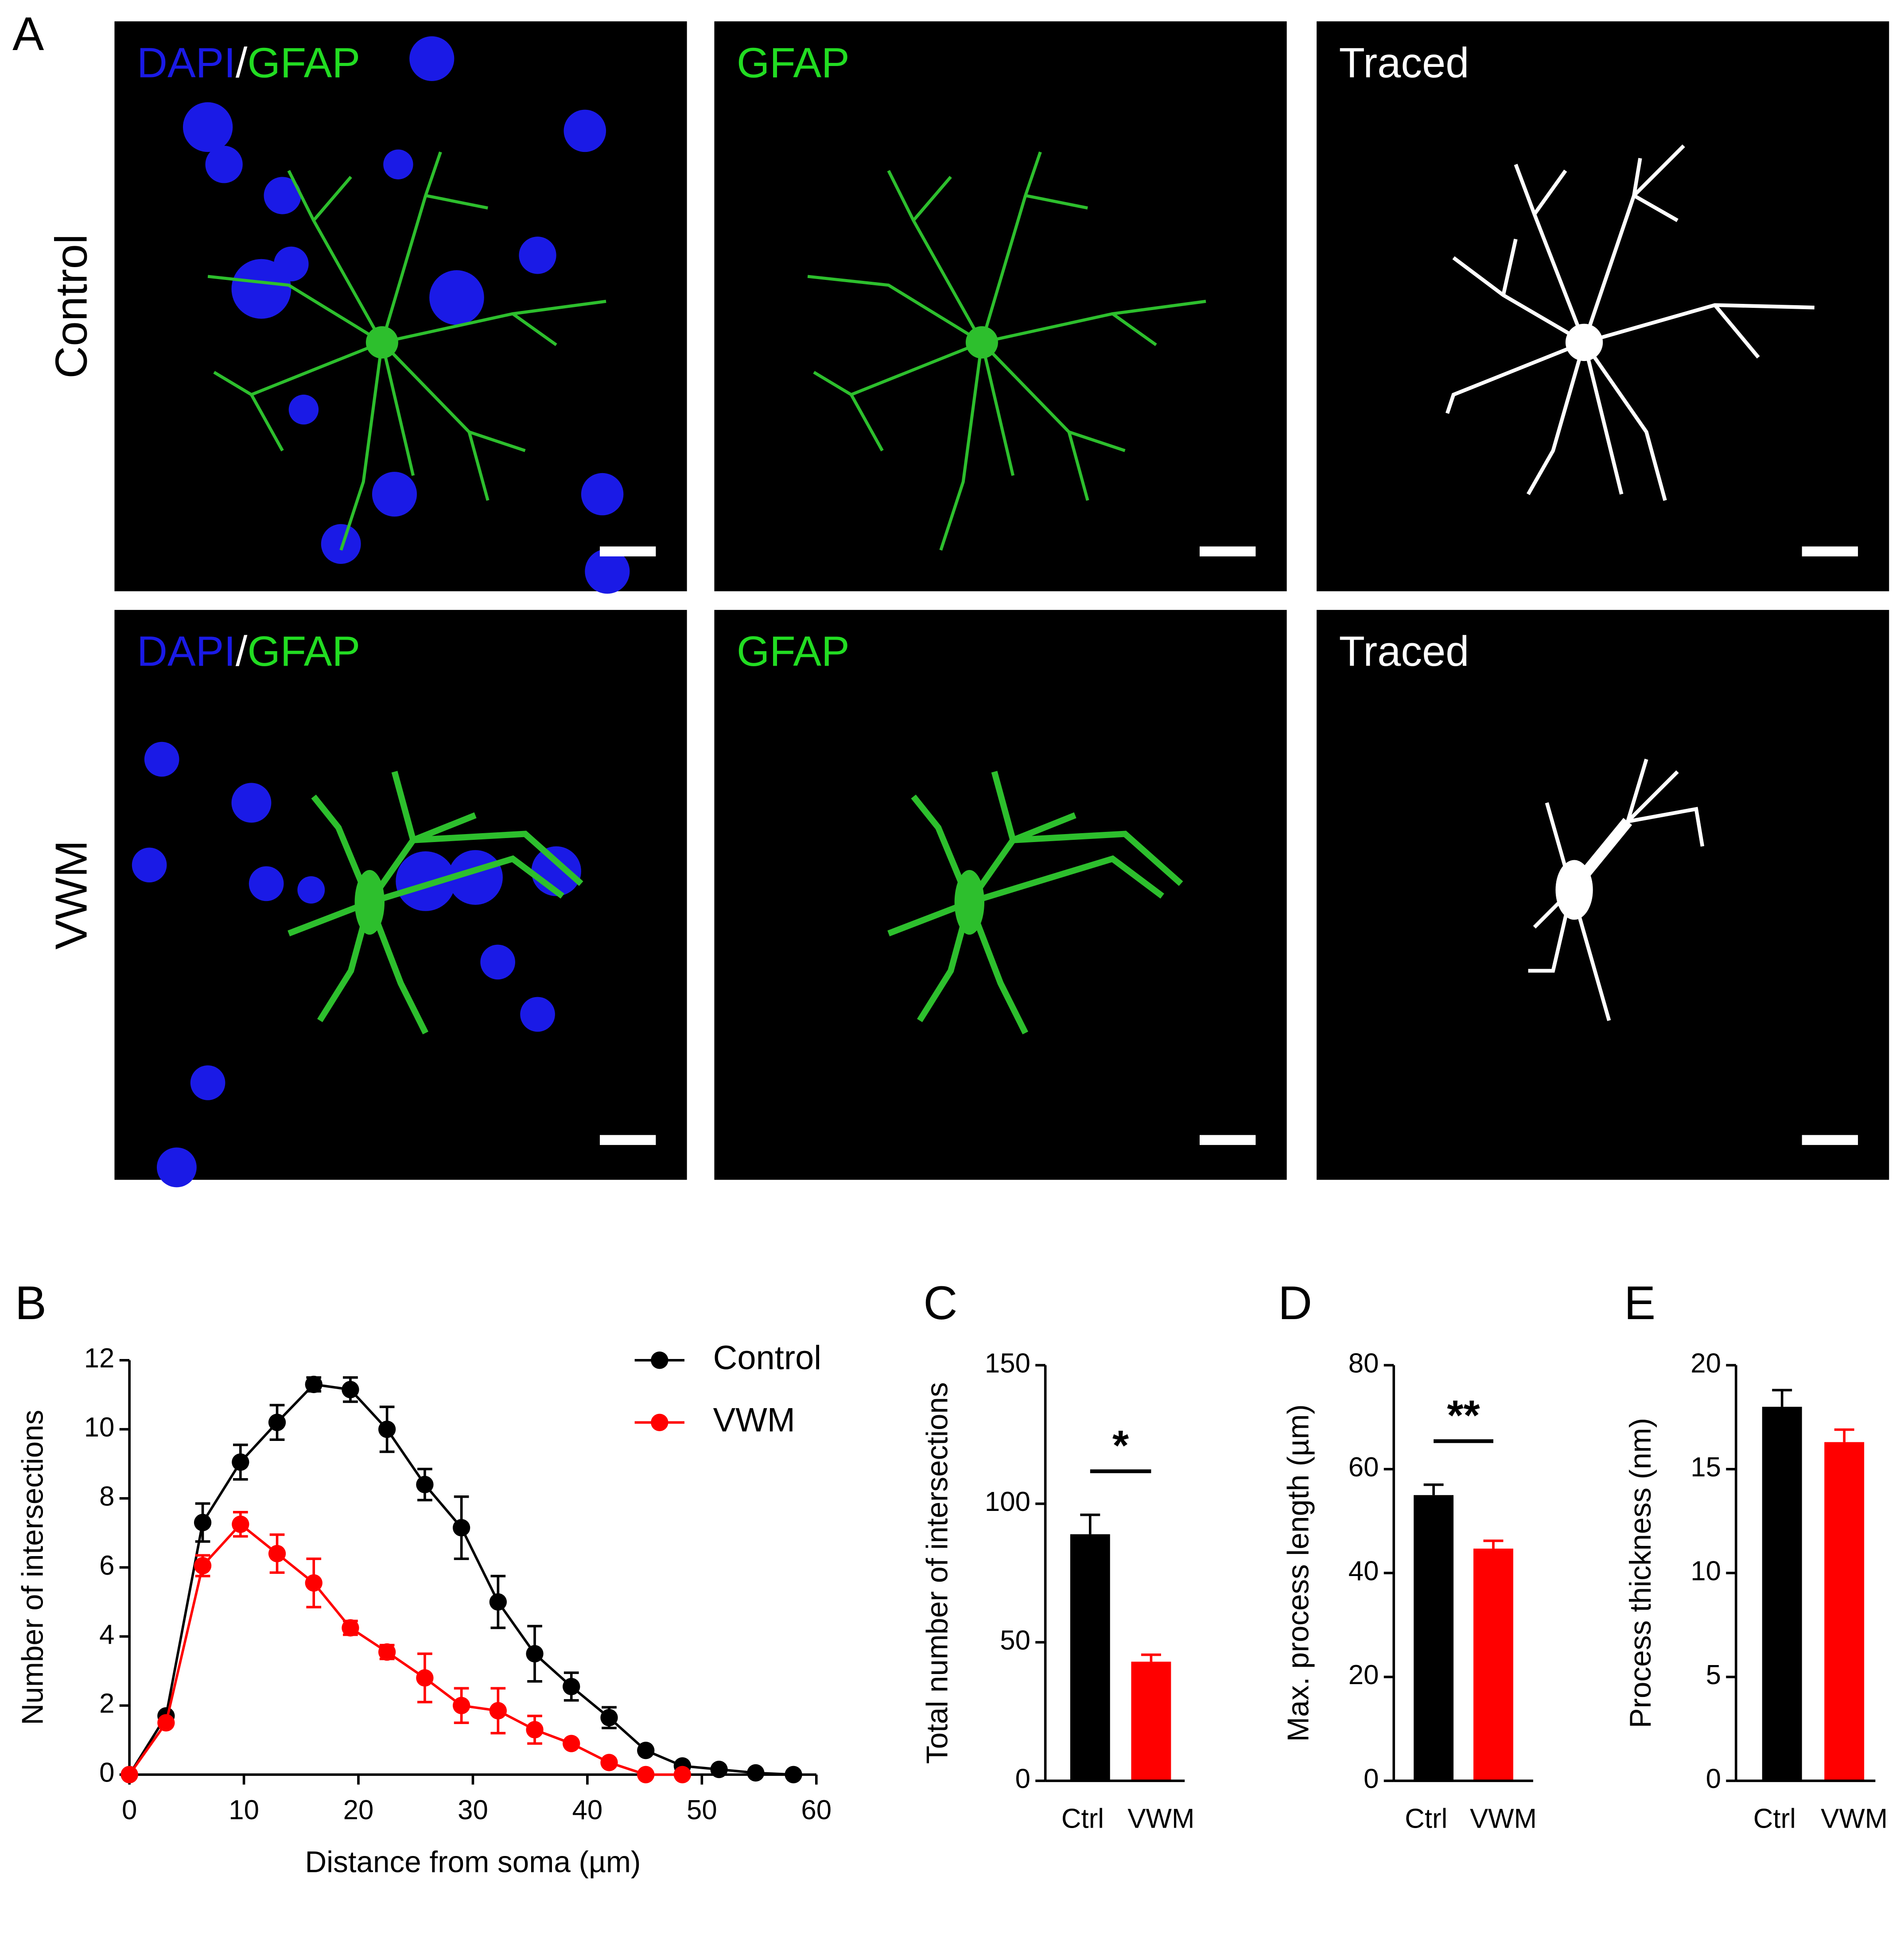 The image size is (1904, 1949). What do you see at coordinates (1705, 1467) in the screenshot?
I see `y-tick-label: 15` at bounding box center [1705, 1467].